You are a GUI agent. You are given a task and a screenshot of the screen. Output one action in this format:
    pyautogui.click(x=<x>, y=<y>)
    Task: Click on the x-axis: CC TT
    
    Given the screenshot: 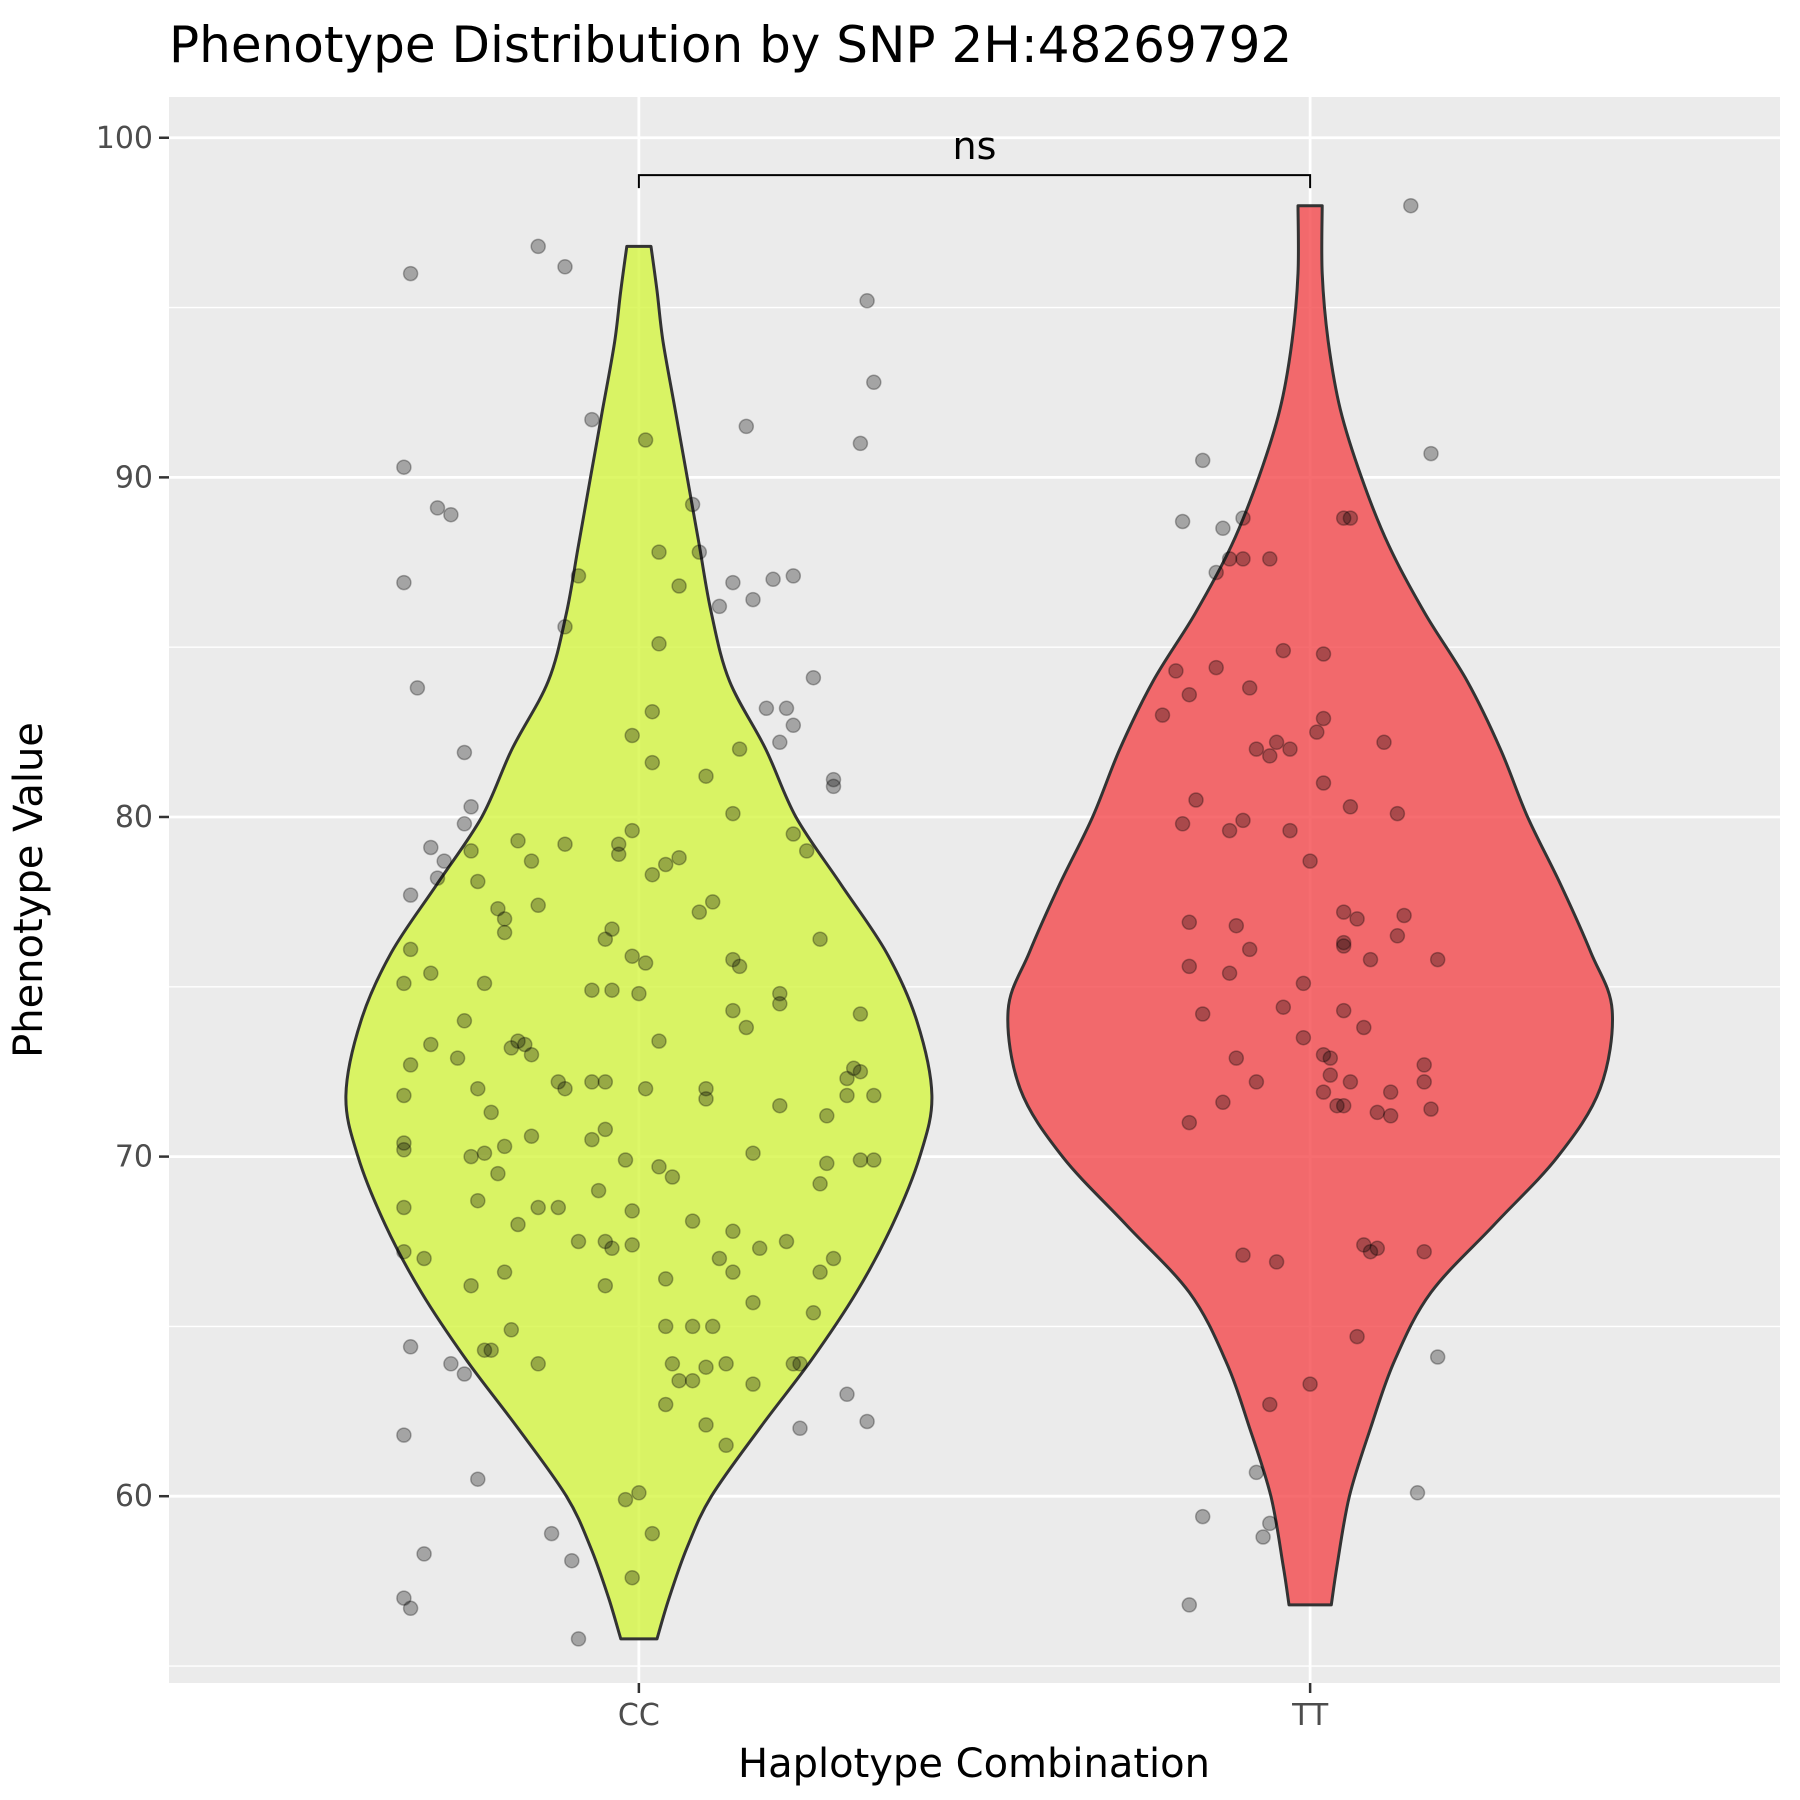 What is the action you would take?
    pyautogui.click(x=973, y=1708)
    